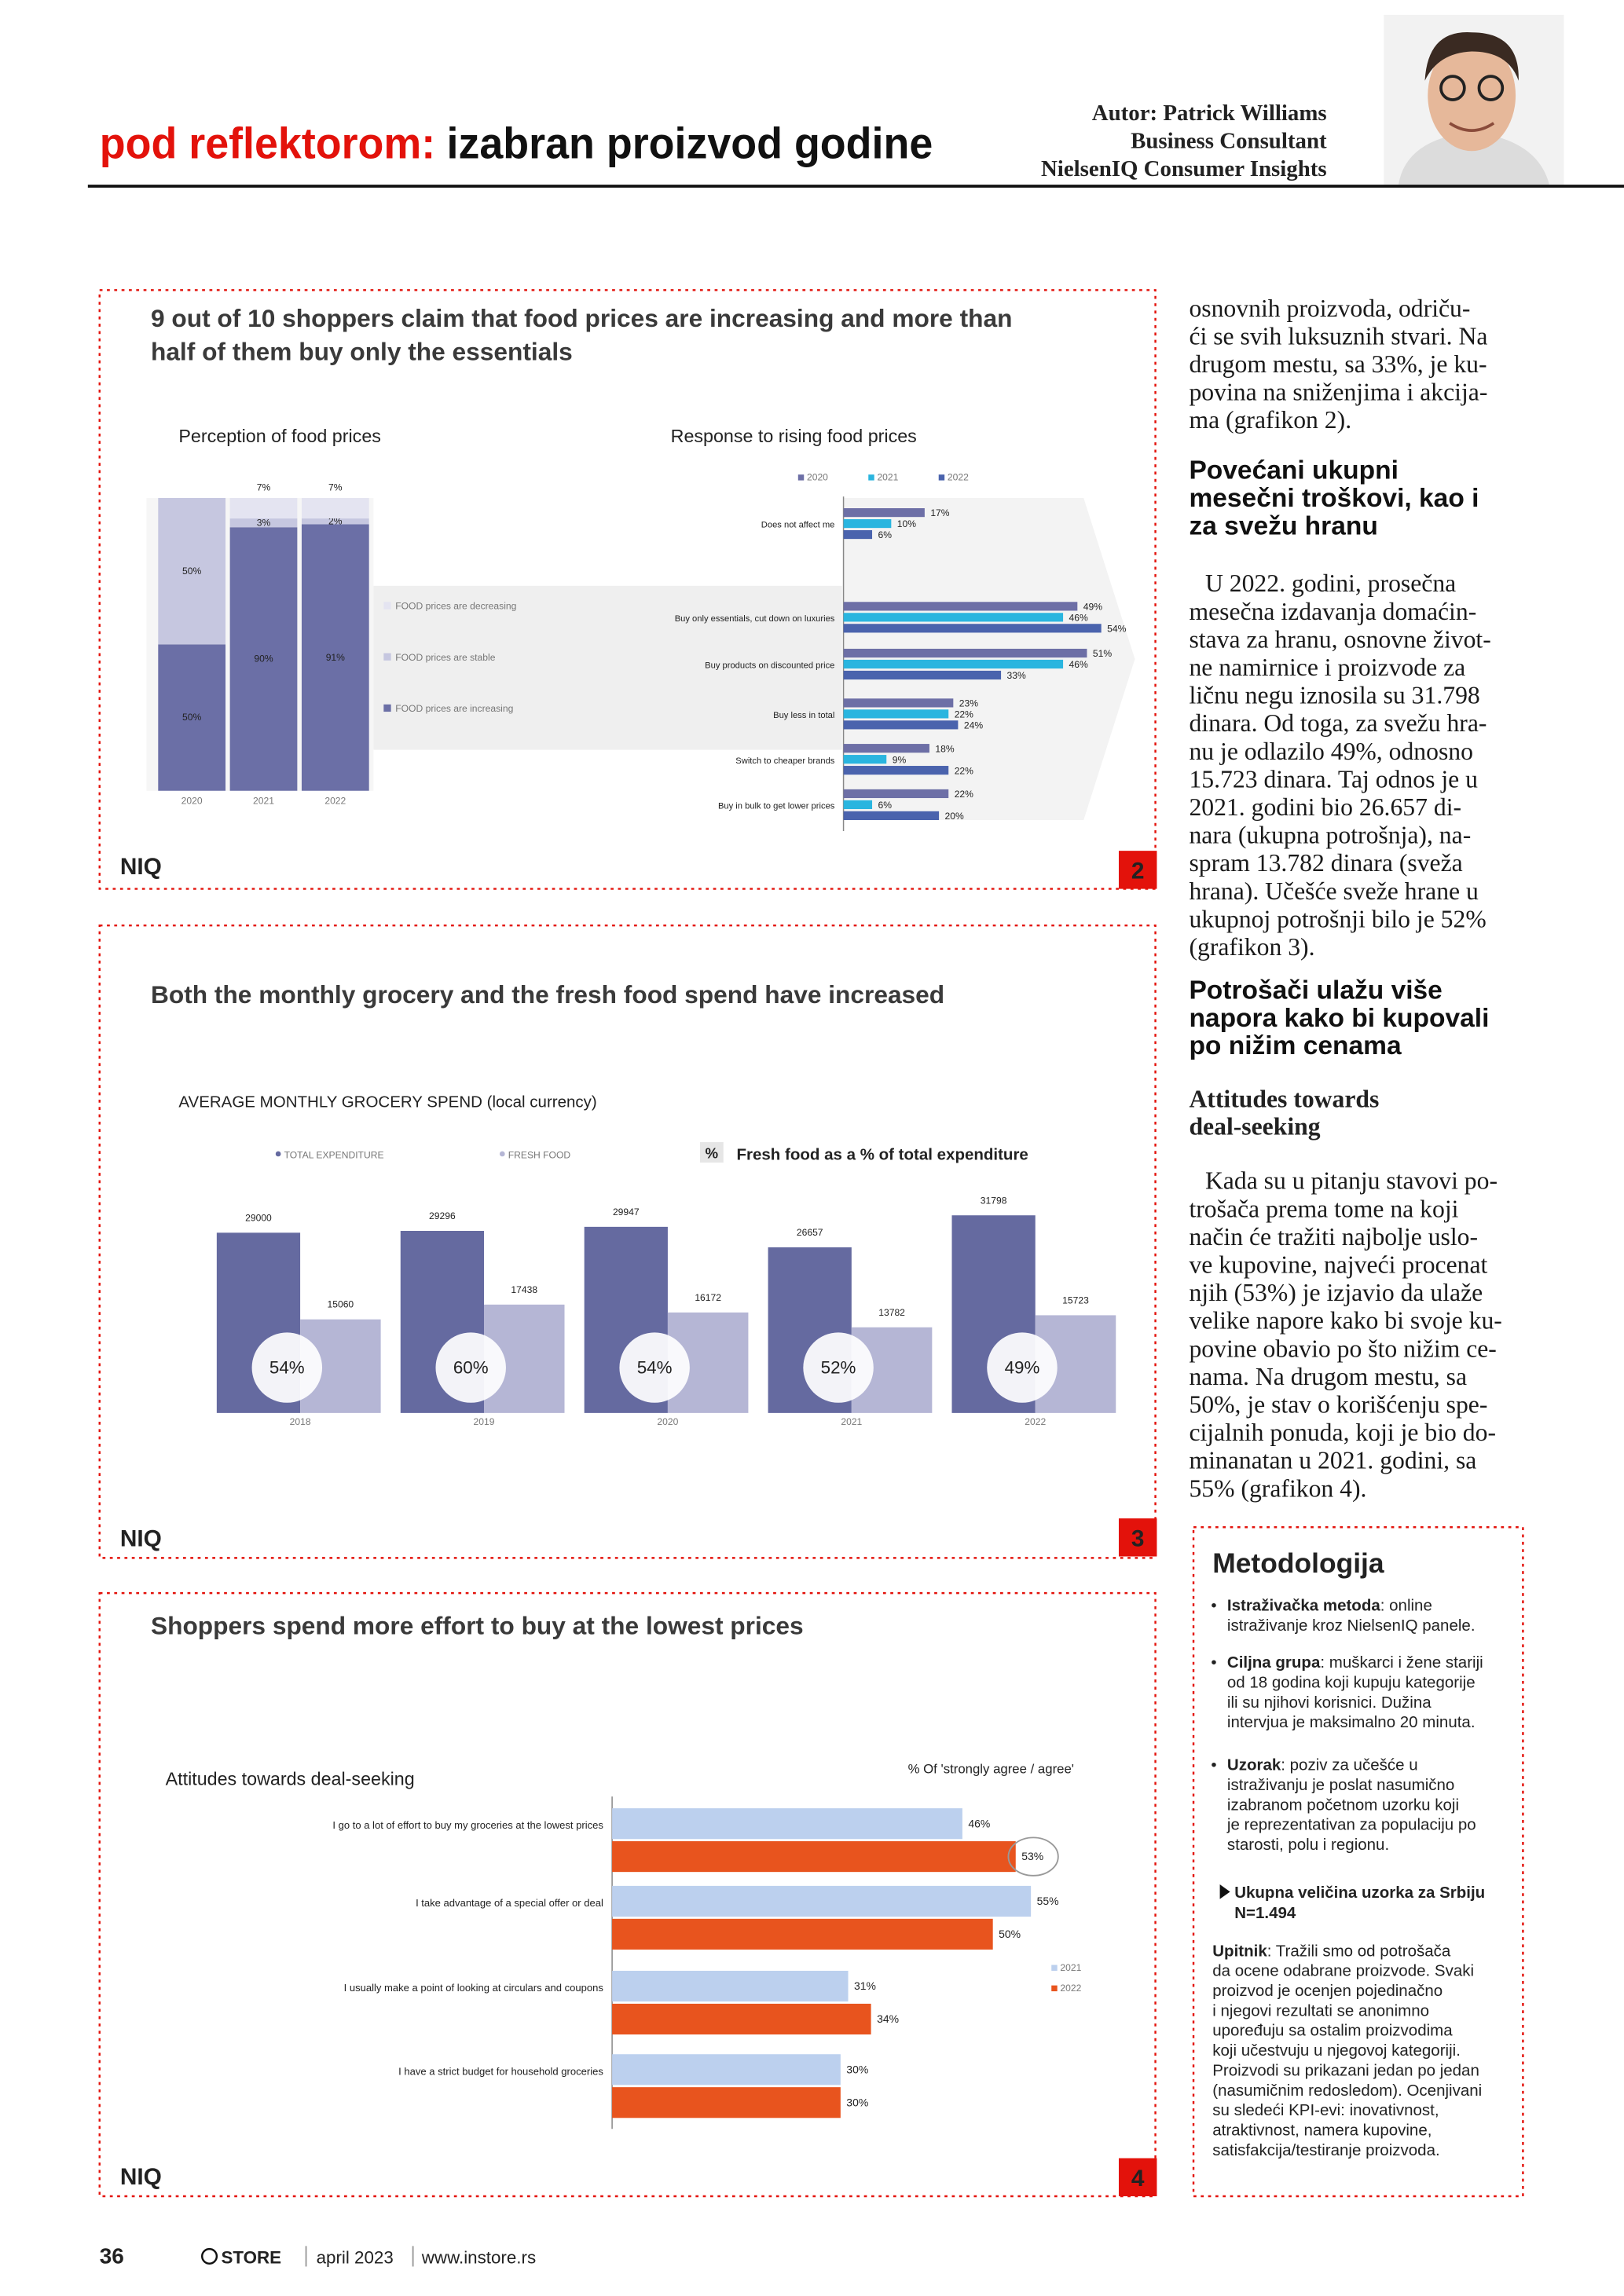 The height and width of the screenshot is (2296, 1624). What do you see at coordinates (1017, 675) in the screenshot?
I see `value-label: 33%` at bounding box center [1017, 675].